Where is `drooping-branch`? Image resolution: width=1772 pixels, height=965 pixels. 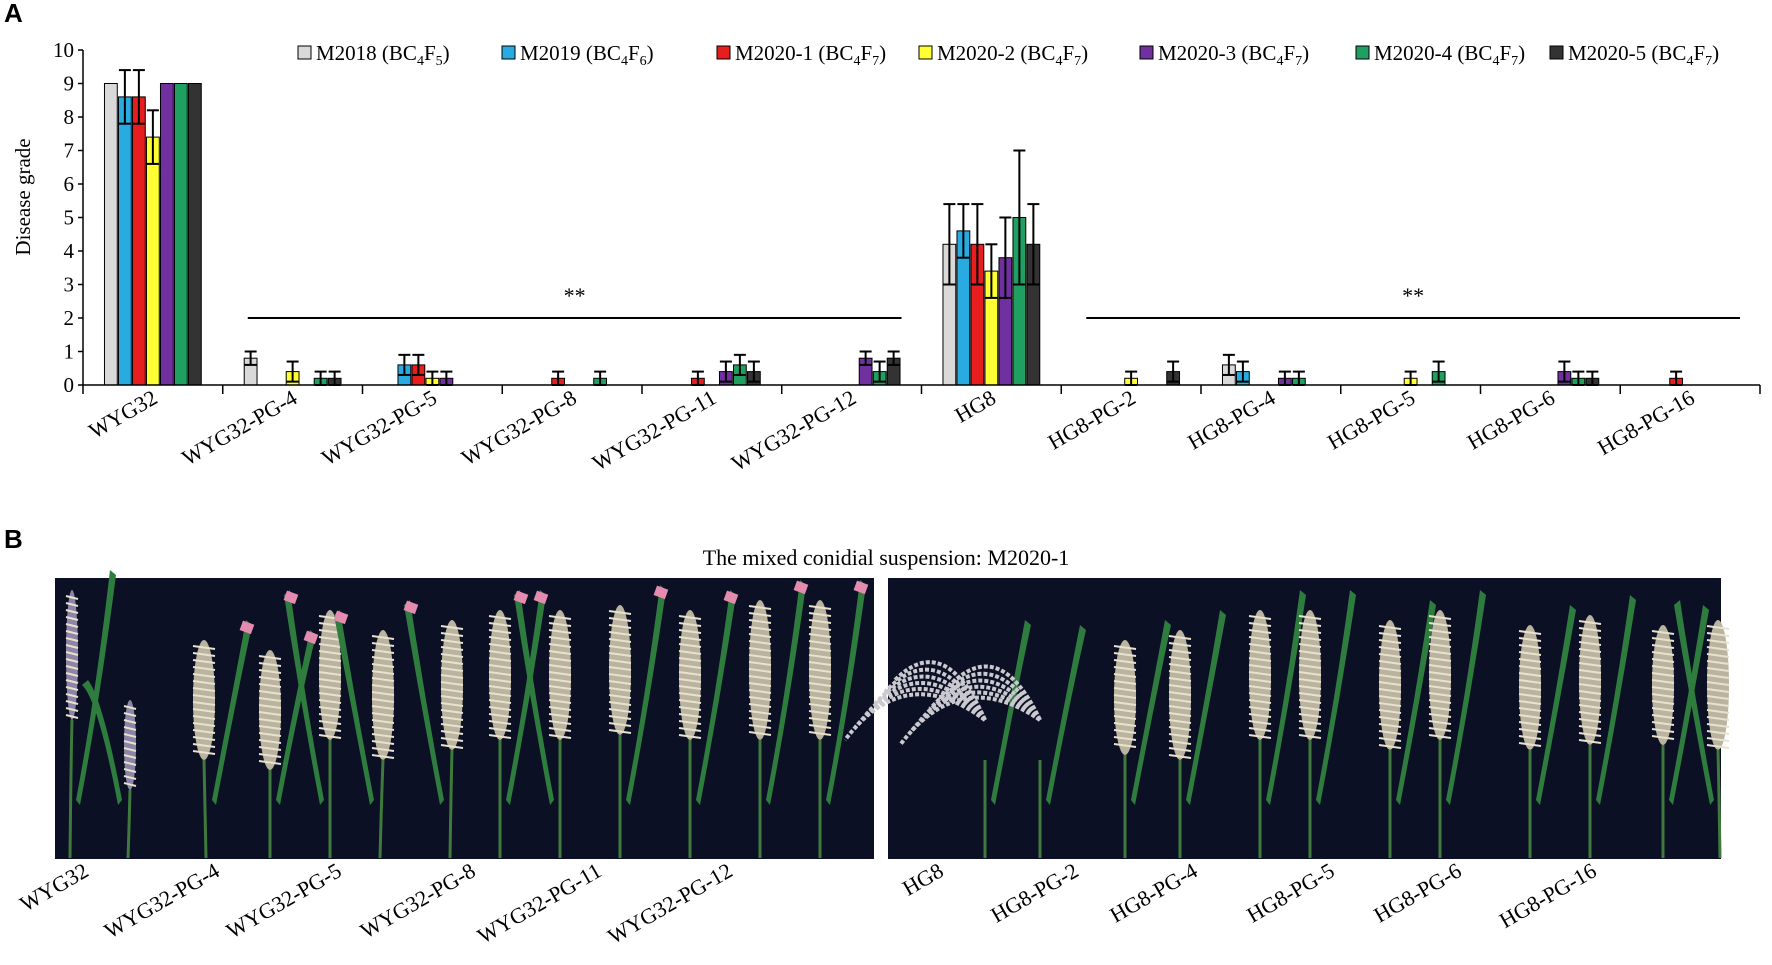
drooping-branch is located at coordinates (935, 694).